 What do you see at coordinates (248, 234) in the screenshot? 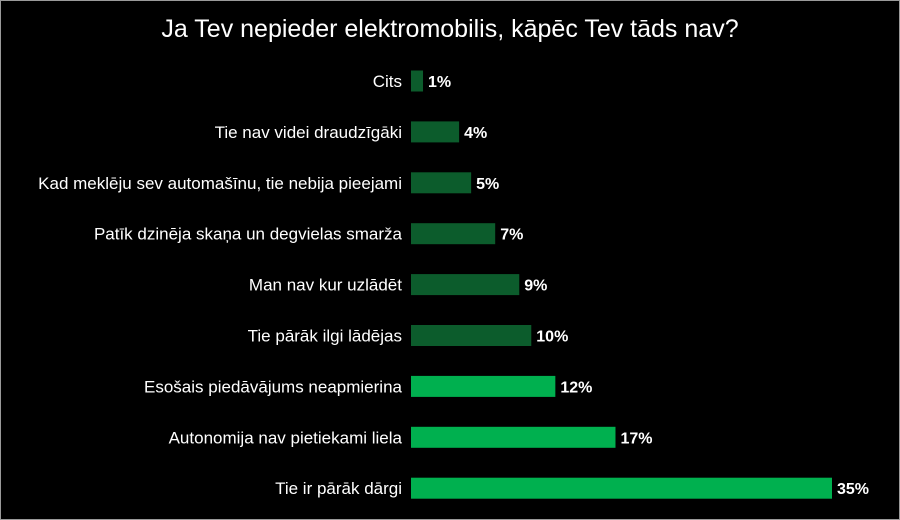
I see `category-label: Patīk dzinēja skaņa un degvielas smarža` at bounding box center [248, 234].